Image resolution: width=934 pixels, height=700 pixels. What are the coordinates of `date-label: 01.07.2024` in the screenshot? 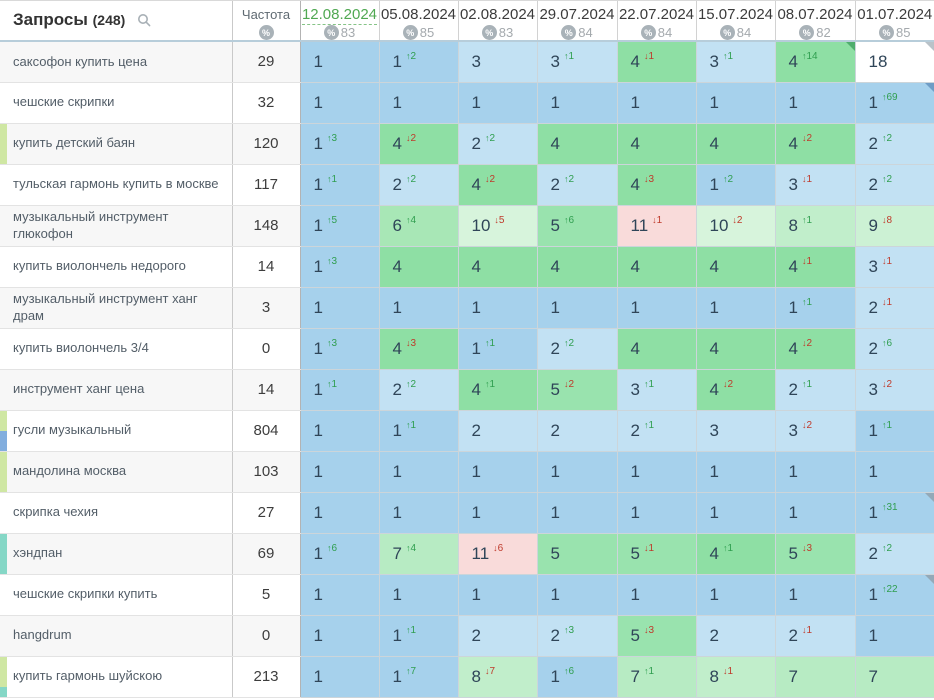 It's located at (895, 14).